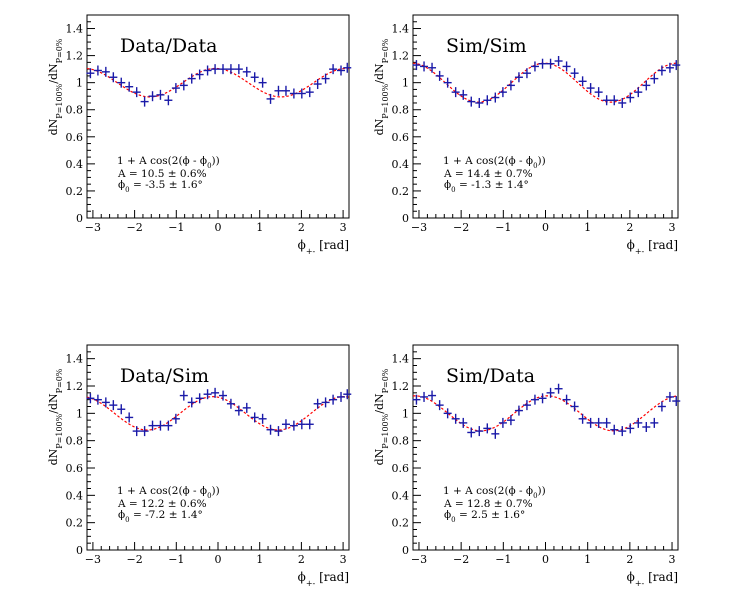 This screenshot has height=601, width=750. Describe the element at coordinates (545, 559) in the screenshot. I see `x-tick-label: 0` at that location.